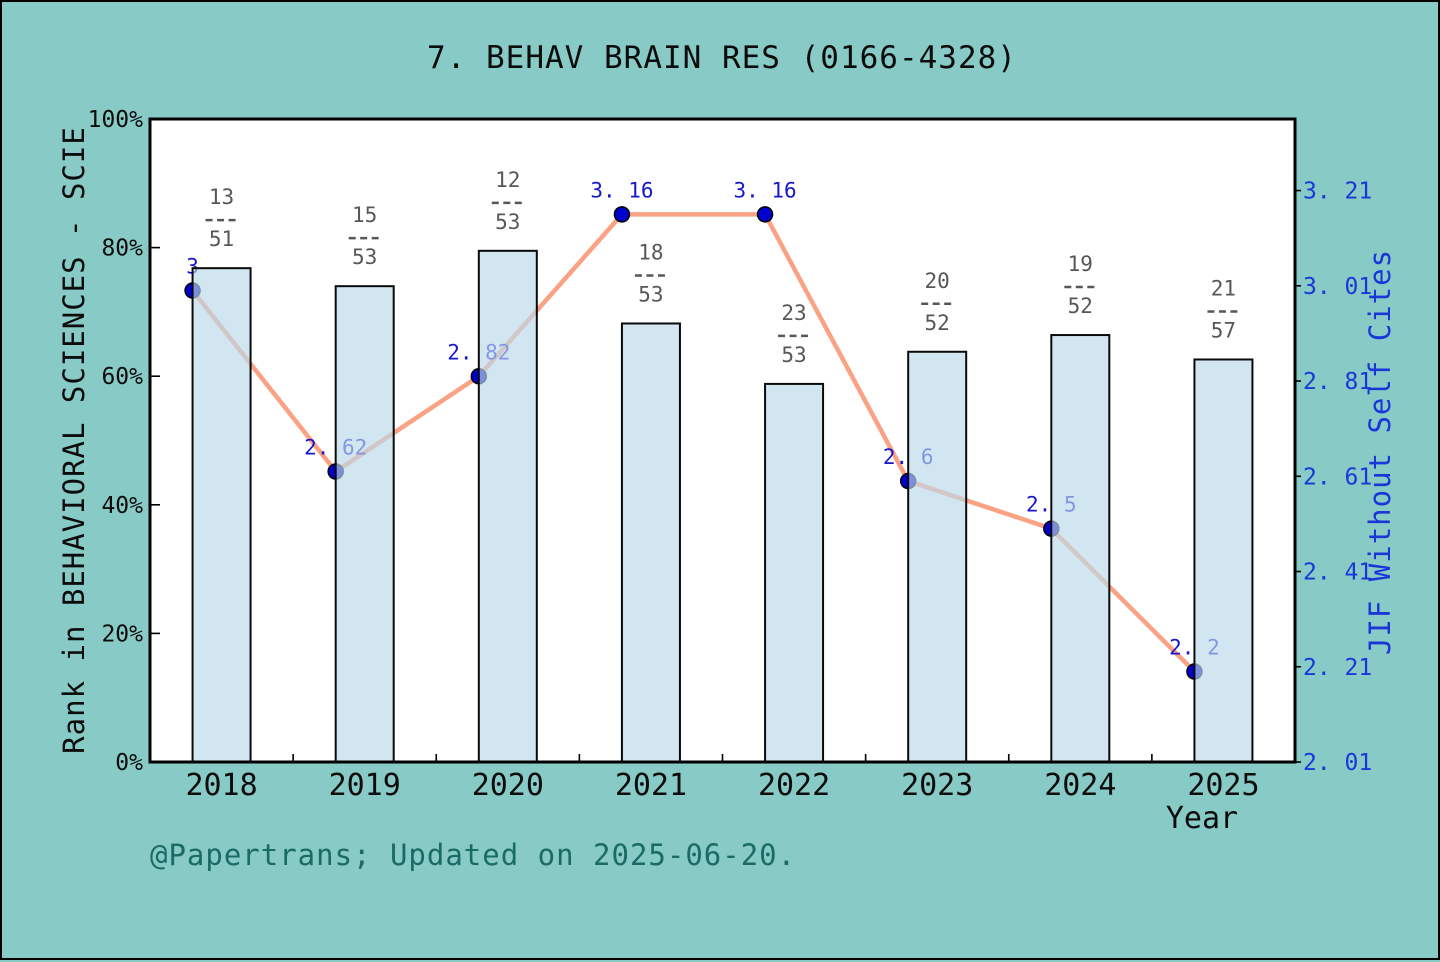  What do you see at coordinates (937, 281) in the screenshot?
I see `svg-text: 20` at bounding box center [937, 281].